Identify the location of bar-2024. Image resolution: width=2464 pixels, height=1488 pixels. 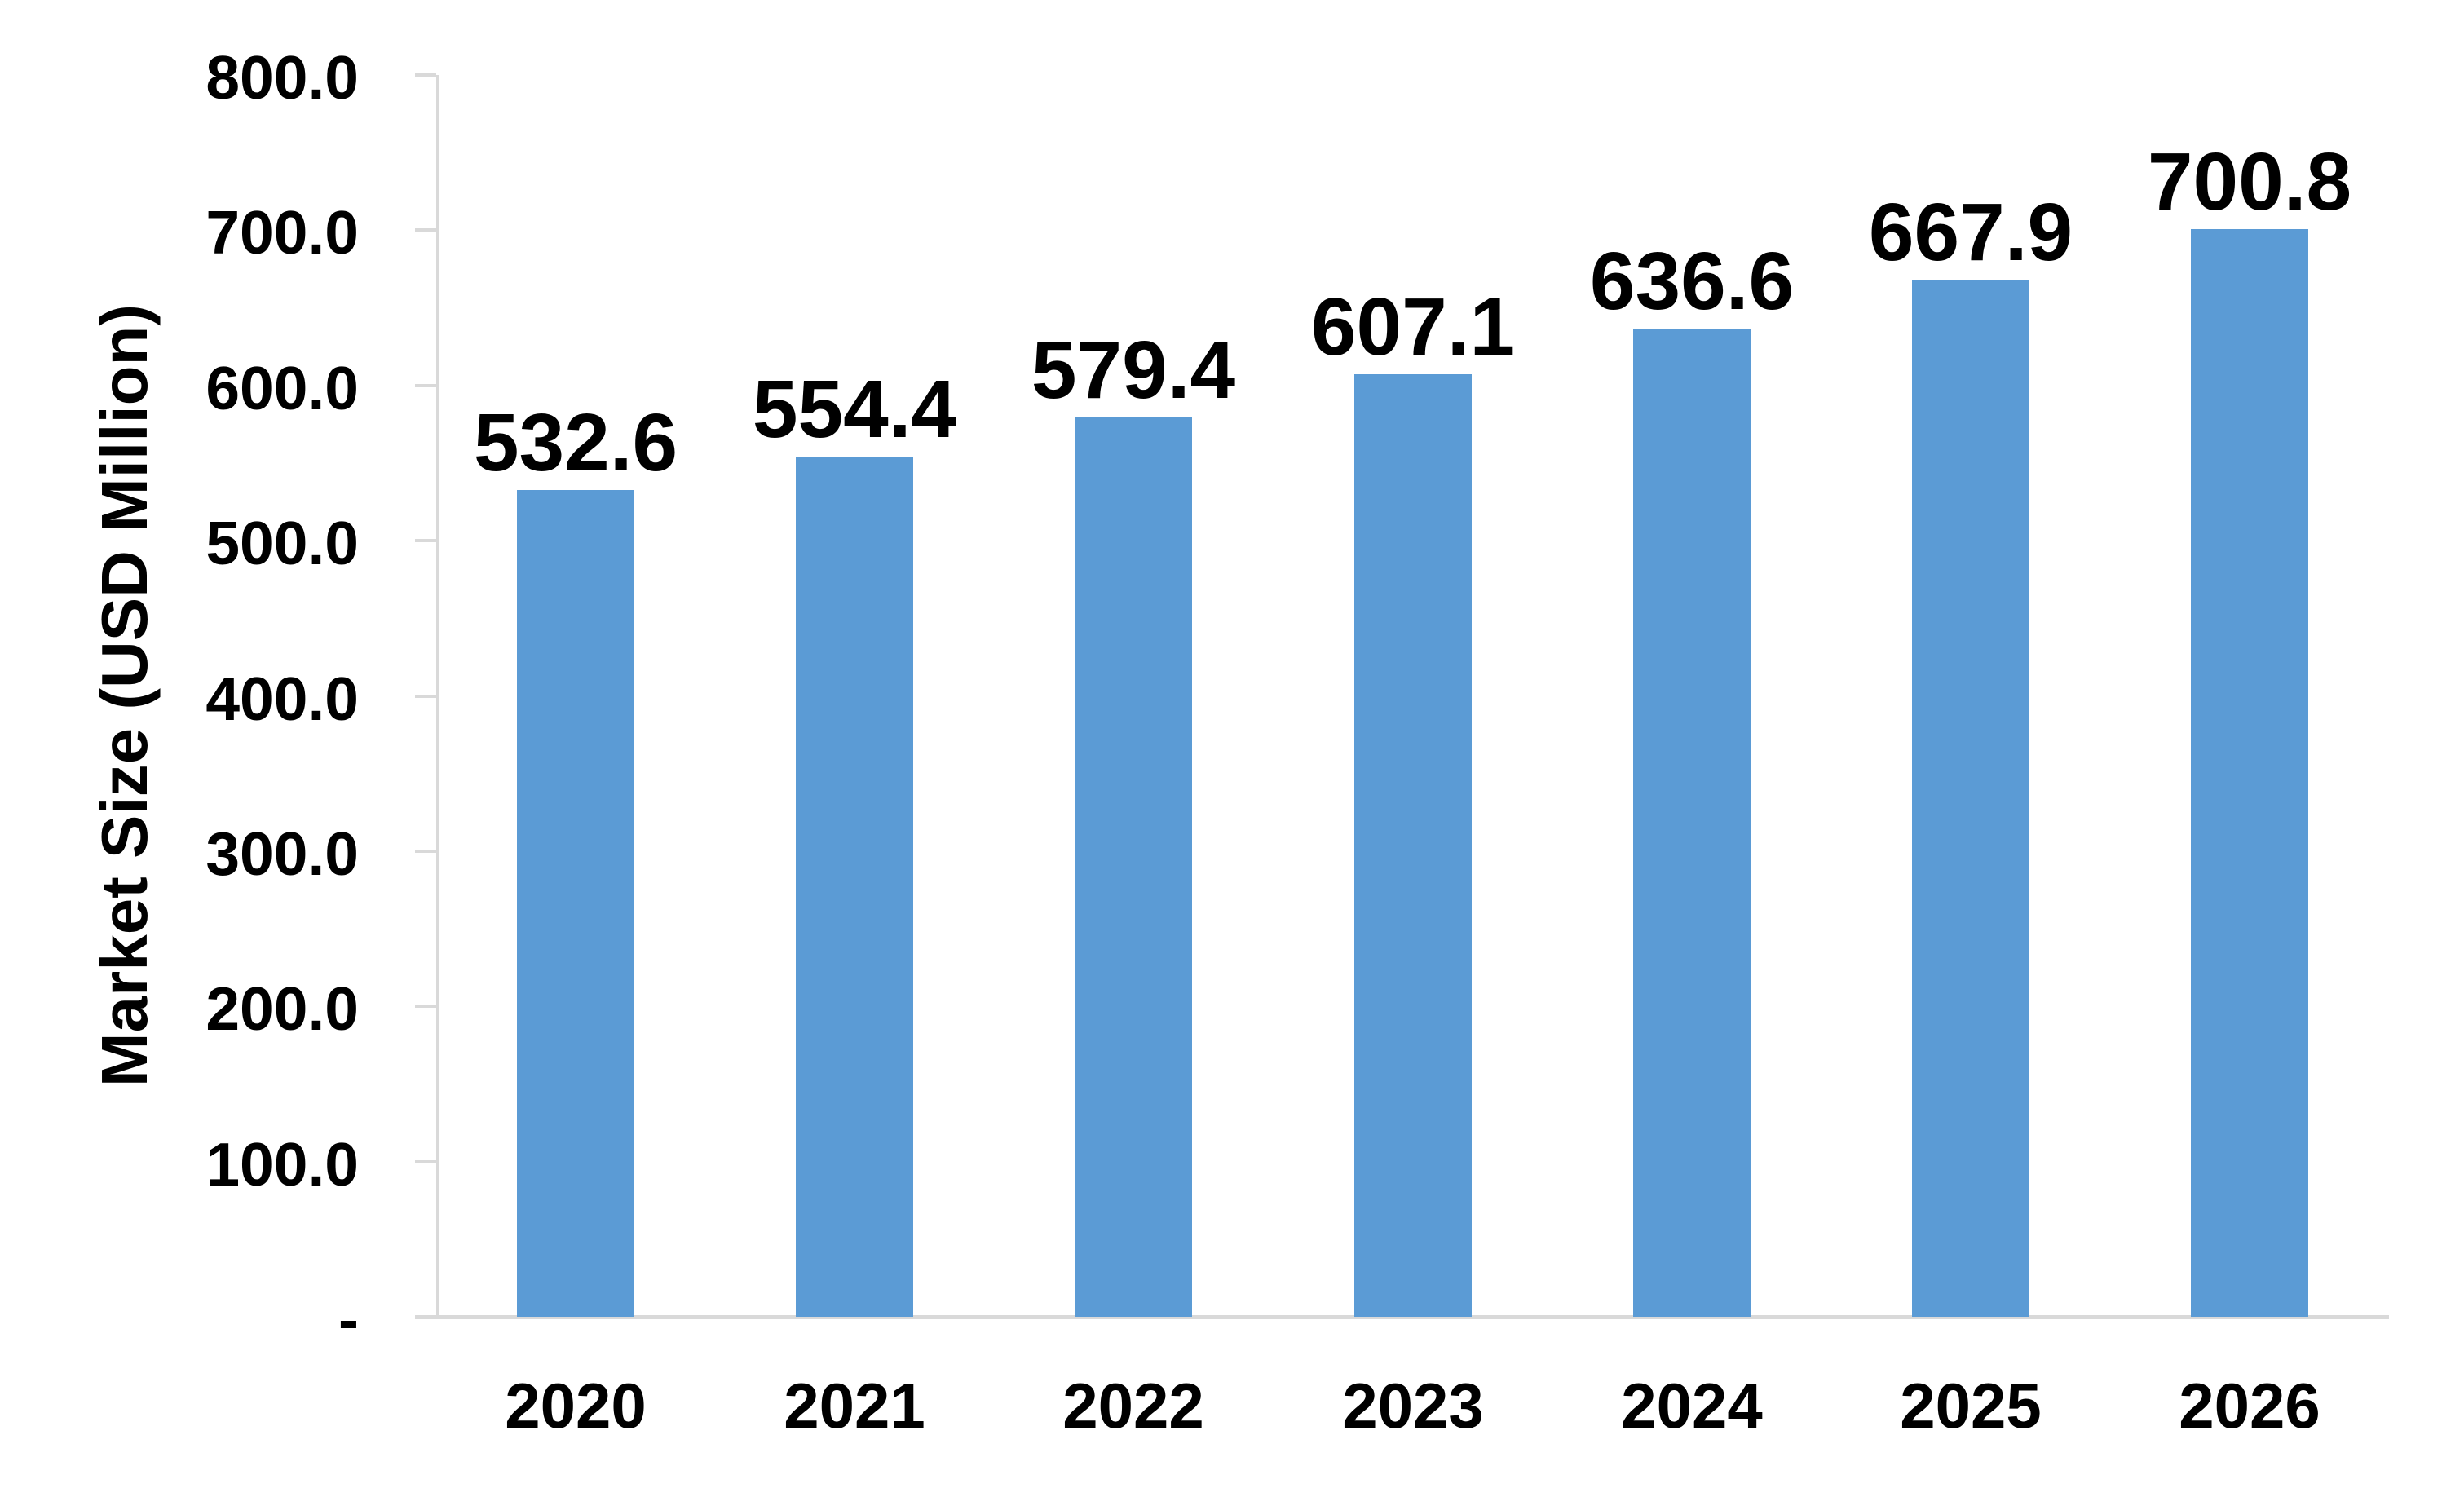
(1692, 823).